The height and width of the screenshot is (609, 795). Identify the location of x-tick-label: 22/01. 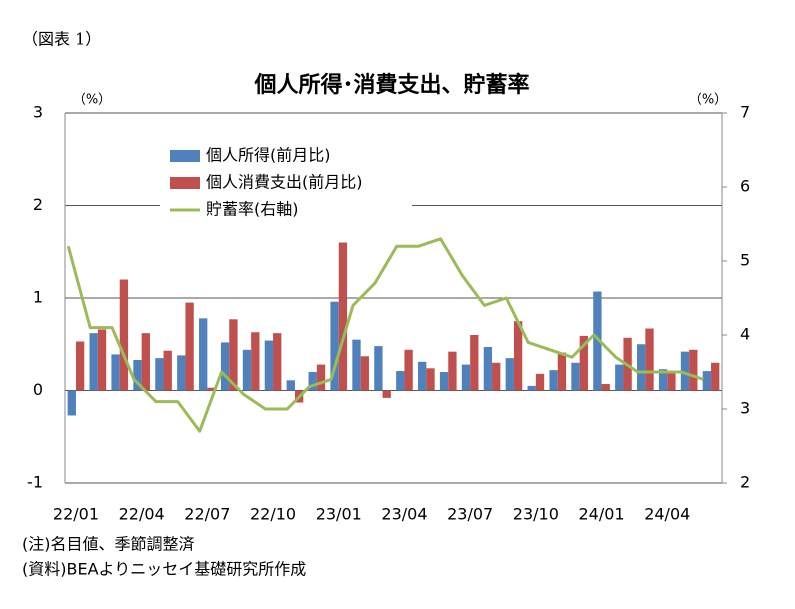
(76, 514).